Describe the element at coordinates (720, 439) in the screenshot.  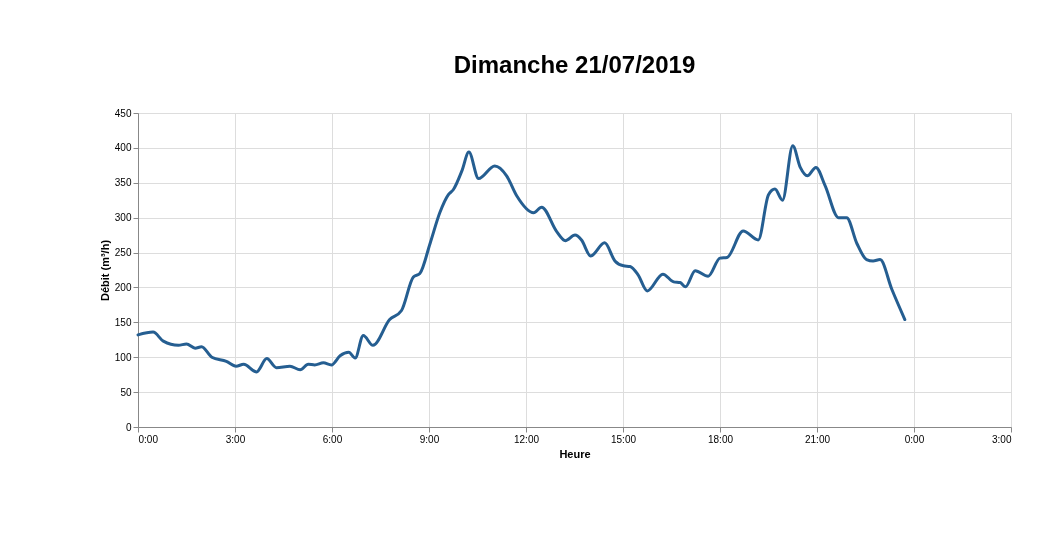
I see `x-tick-label: 18:00` at that location.